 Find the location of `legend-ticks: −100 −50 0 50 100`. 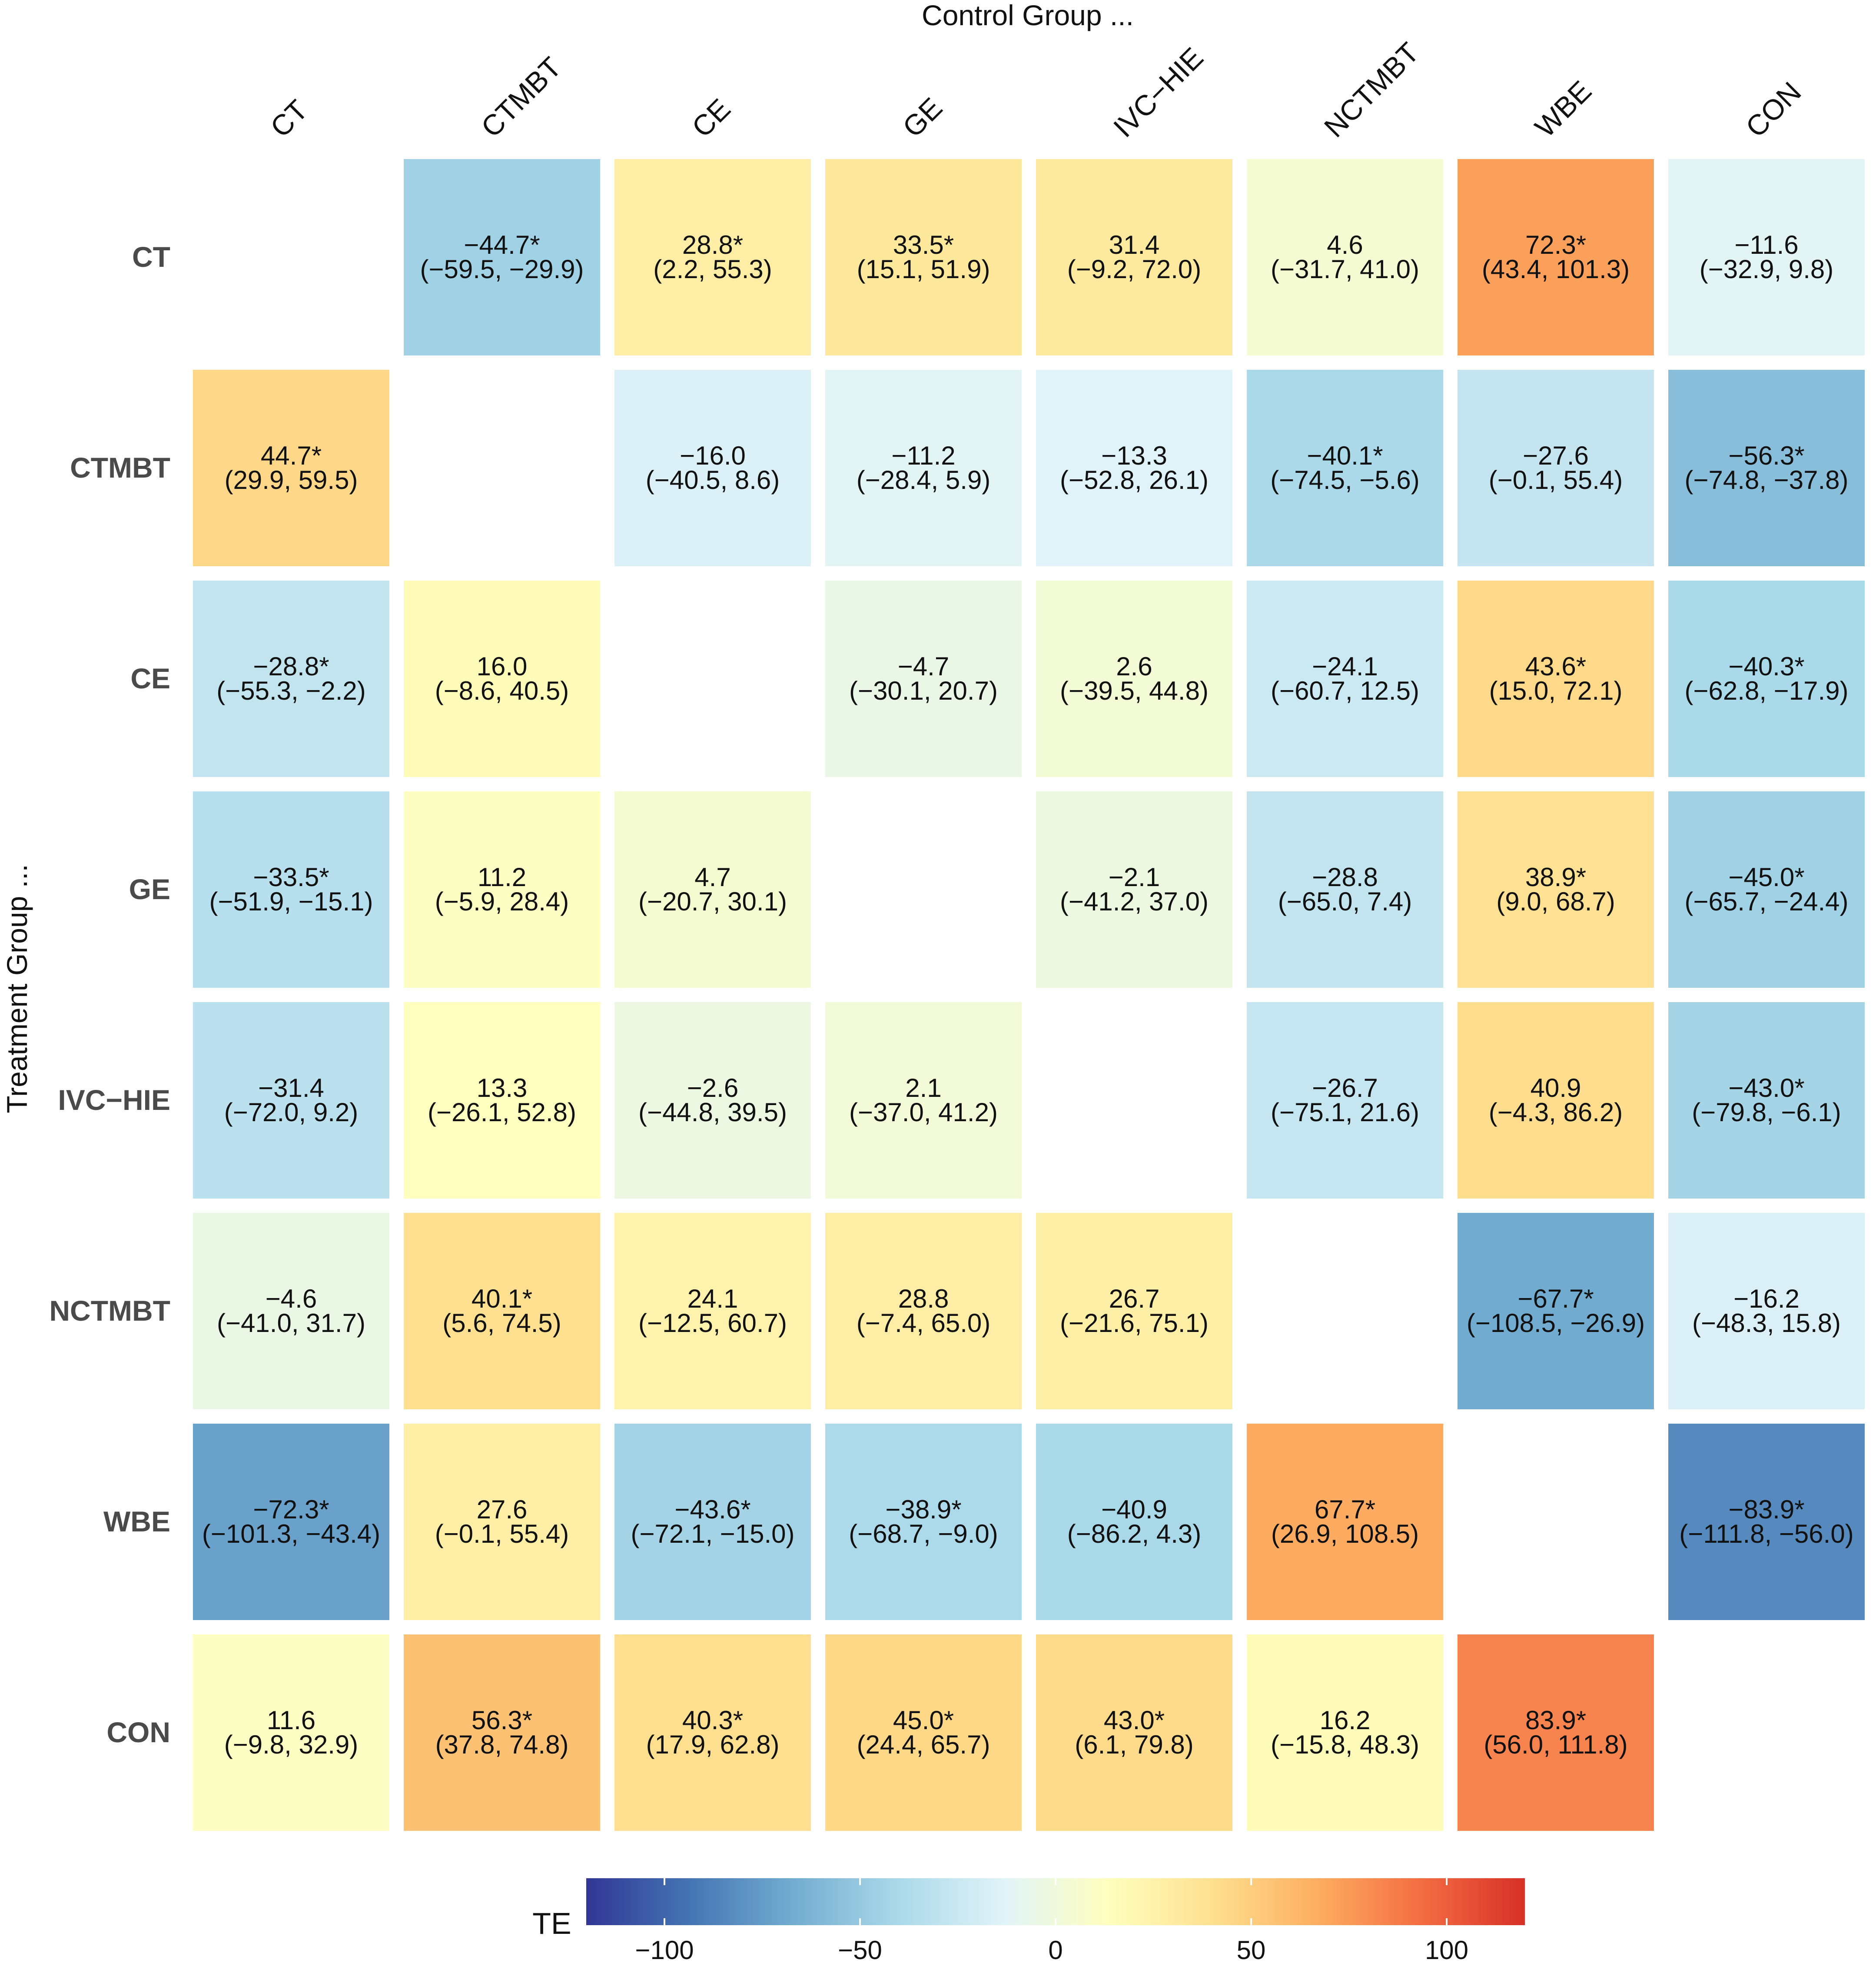

legend-ticks: −100 −50 0 50 100 is located at coordinates (1051, 1921).